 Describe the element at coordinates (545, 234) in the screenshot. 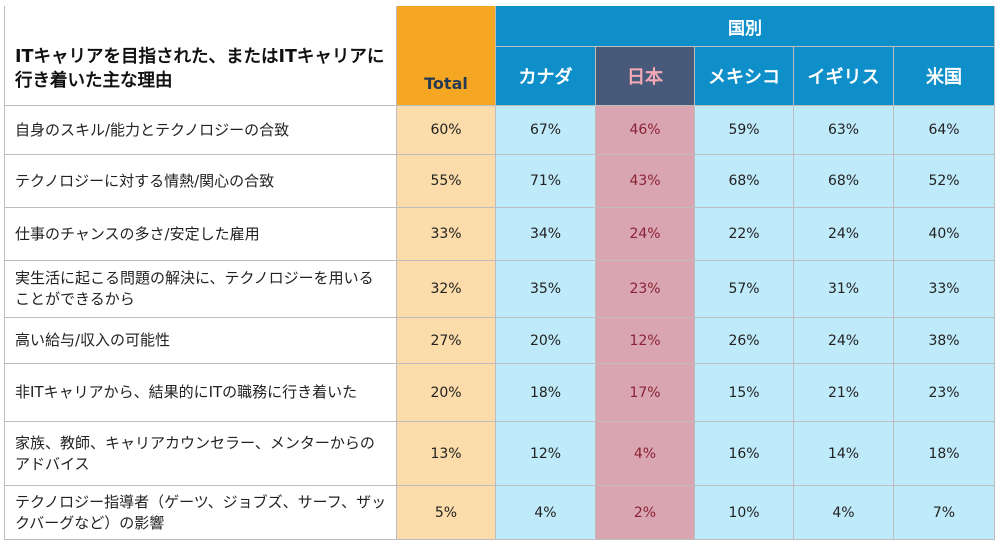

I see `country-value-cell: 34%` at that location.